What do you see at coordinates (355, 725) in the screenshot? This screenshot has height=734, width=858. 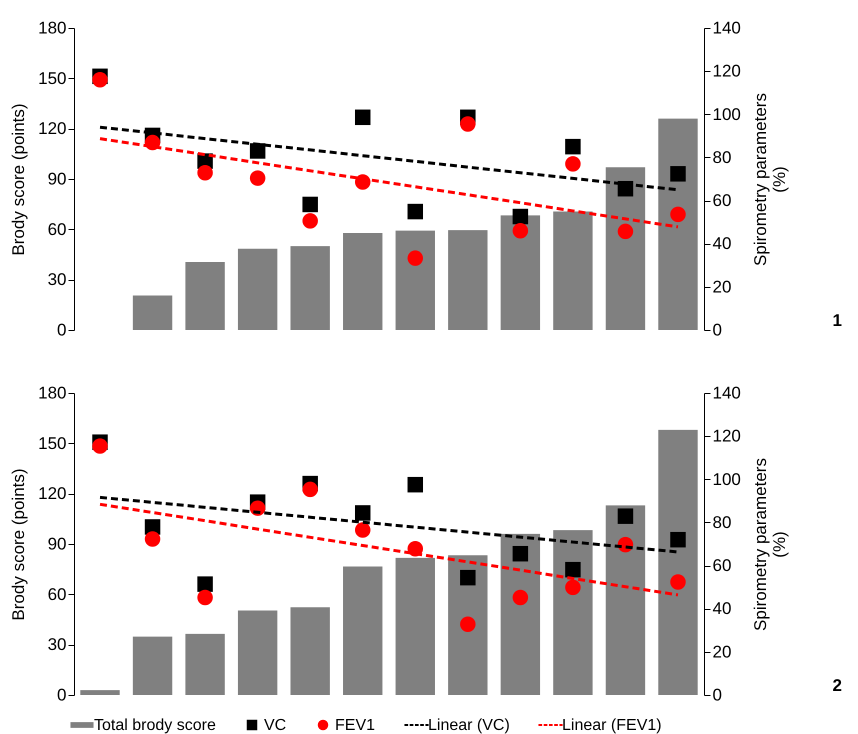 I see `legend-label: FEV1` at bounding box center [355, 725].